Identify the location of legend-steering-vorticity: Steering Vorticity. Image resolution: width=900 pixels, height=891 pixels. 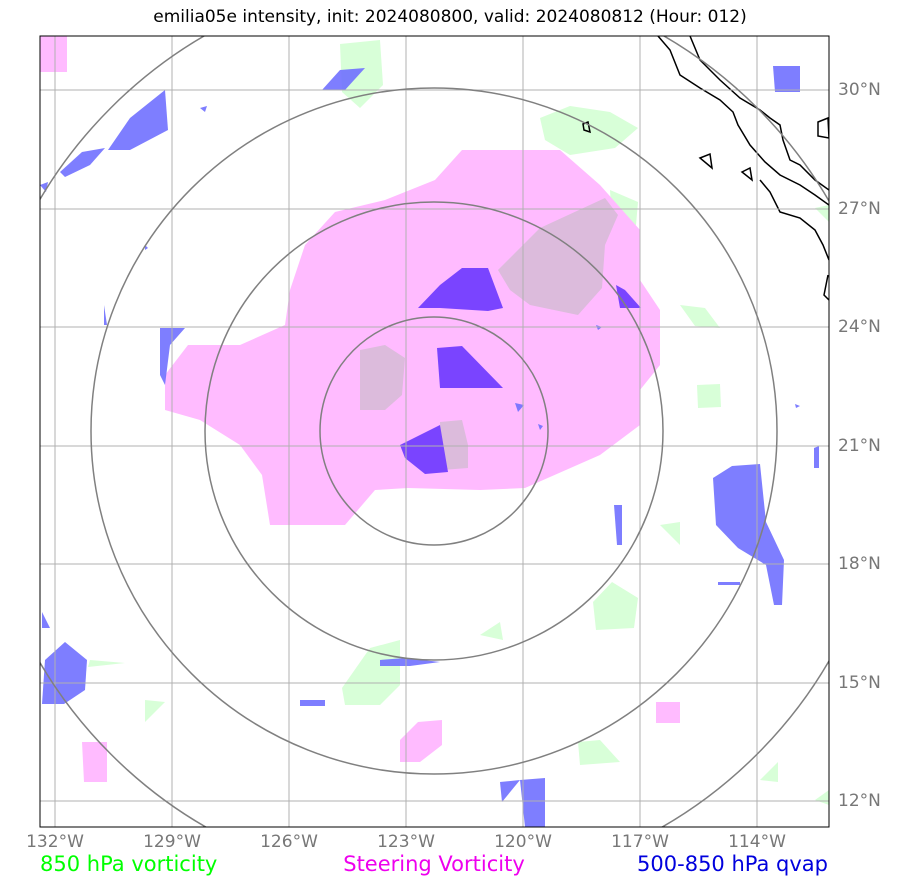
(434, 864).